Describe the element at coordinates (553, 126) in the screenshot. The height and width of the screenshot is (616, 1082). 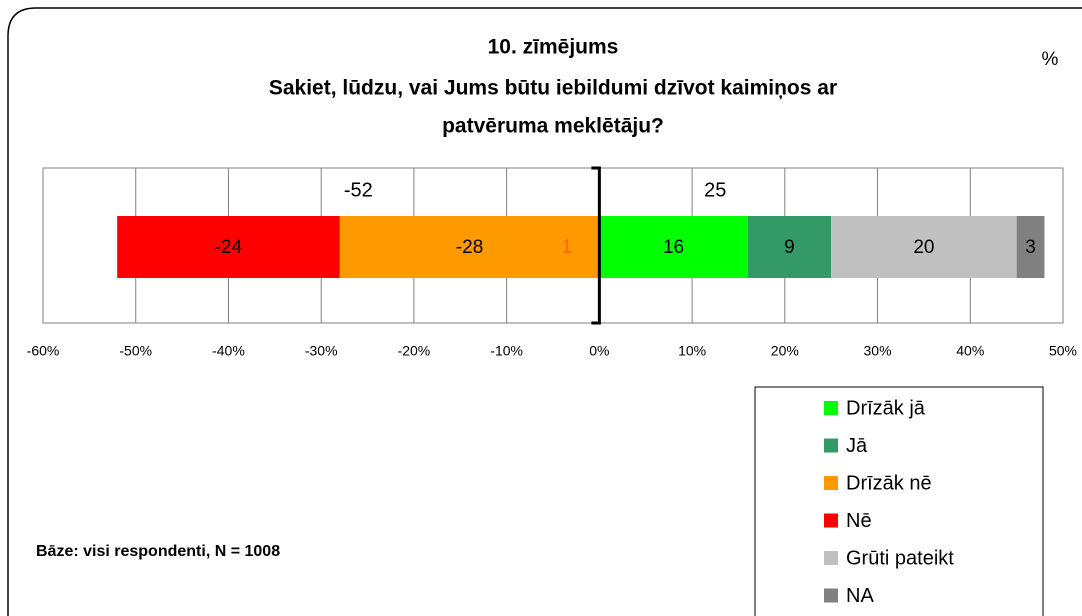
I see `chart-title: patvēruma meklētāju?` at that location.